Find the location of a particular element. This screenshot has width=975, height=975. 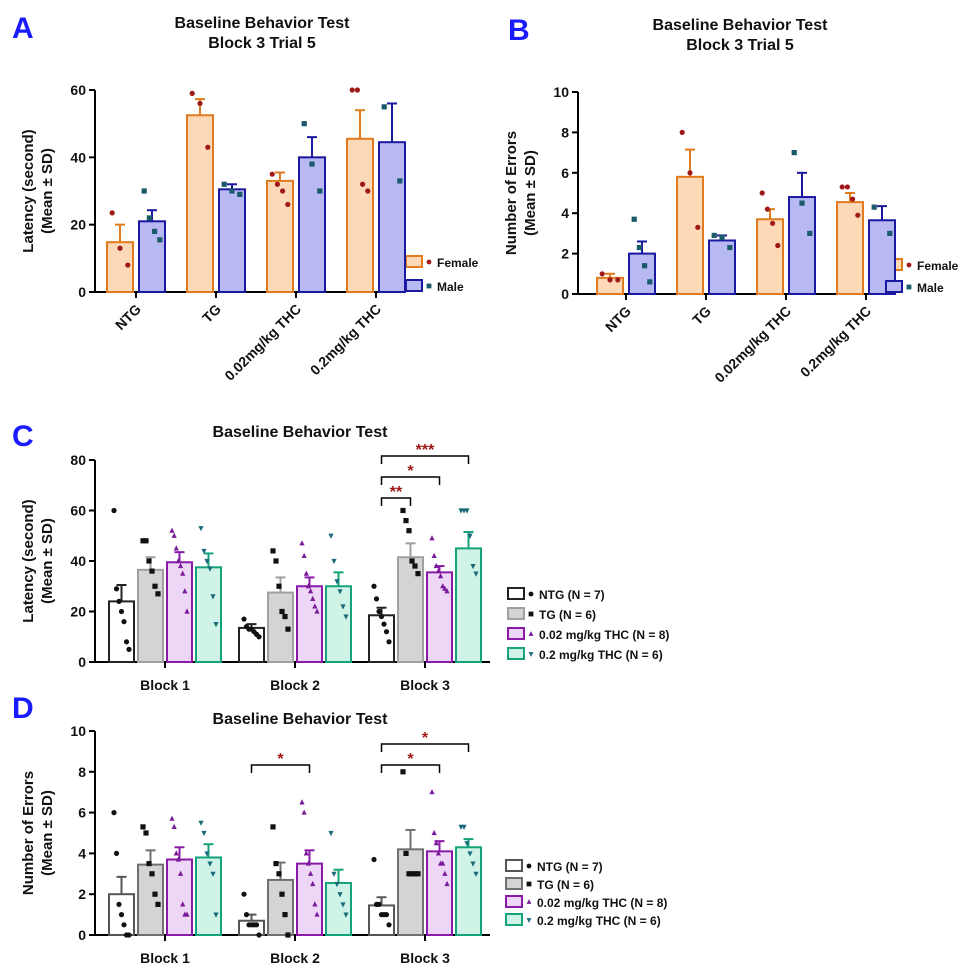

y-tick-label: 20 is located at coordinates (78, 612).